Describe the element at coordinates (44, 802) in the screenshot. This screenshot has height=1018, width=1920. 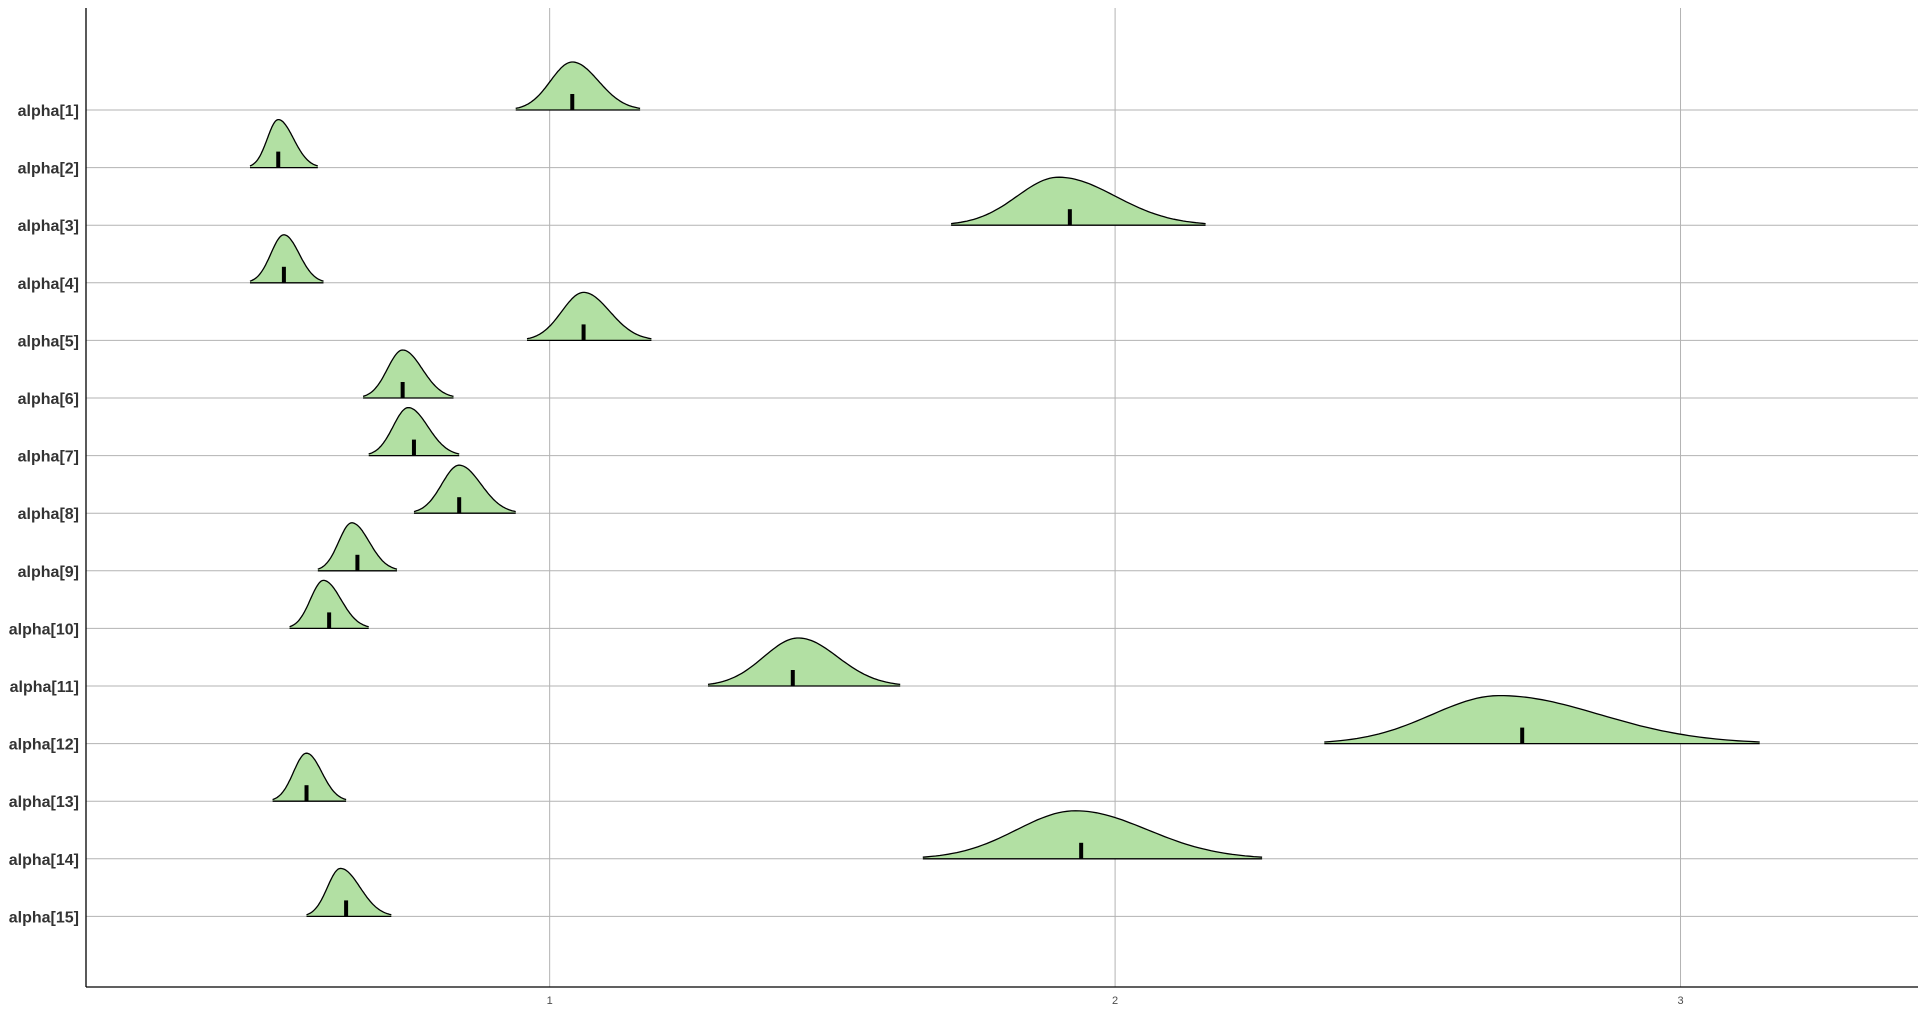
I see `y-tick-label: alpha[13]` at that location.